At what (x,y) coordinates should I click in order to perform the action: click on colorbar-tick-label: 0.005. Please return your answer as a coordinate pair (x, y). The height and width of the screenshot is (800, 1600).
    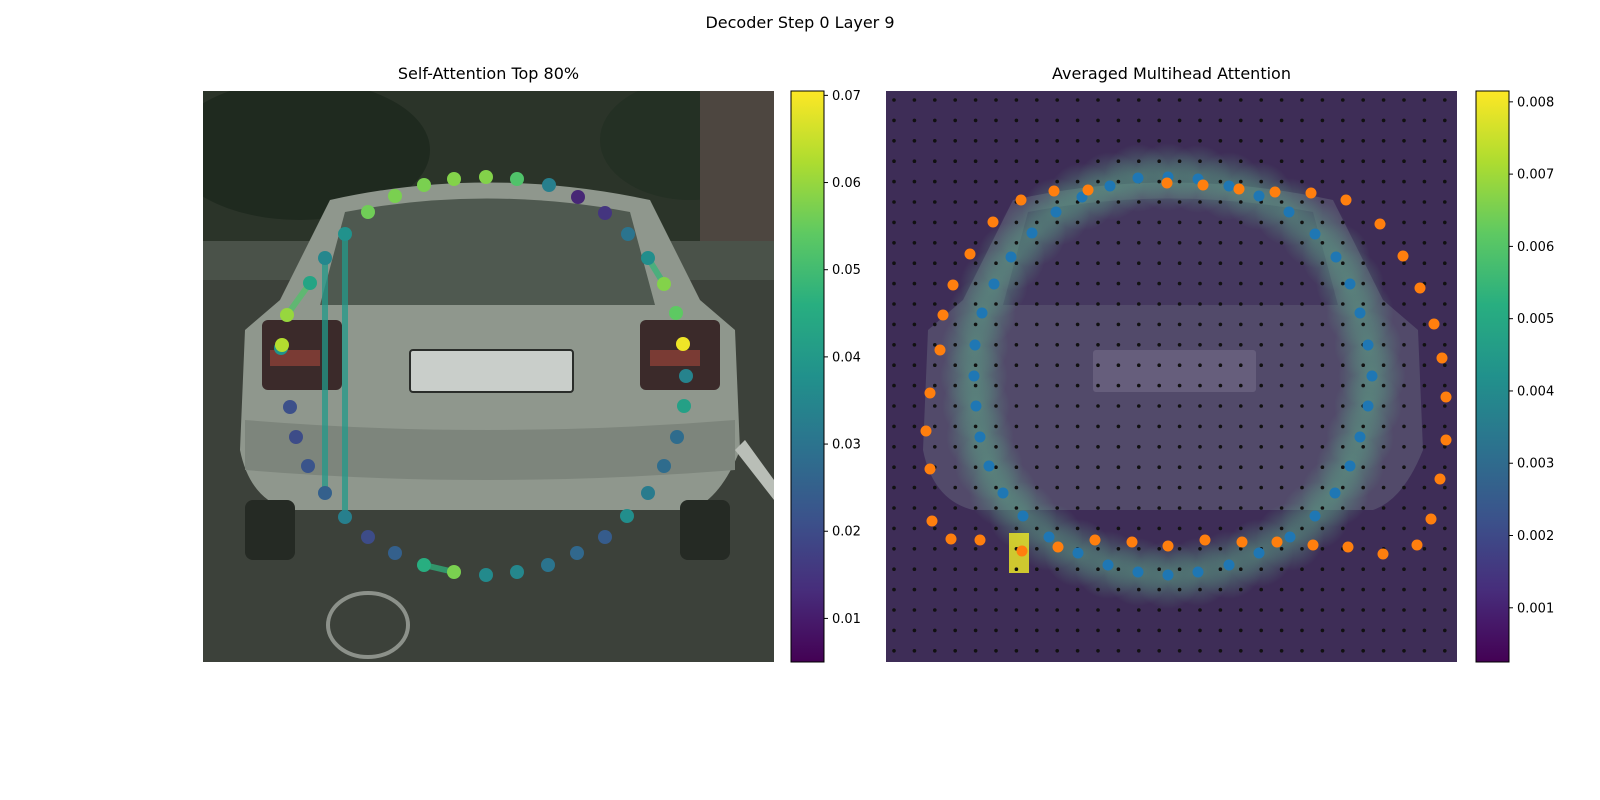
    Looking at the image, I should click on (1535, 319).